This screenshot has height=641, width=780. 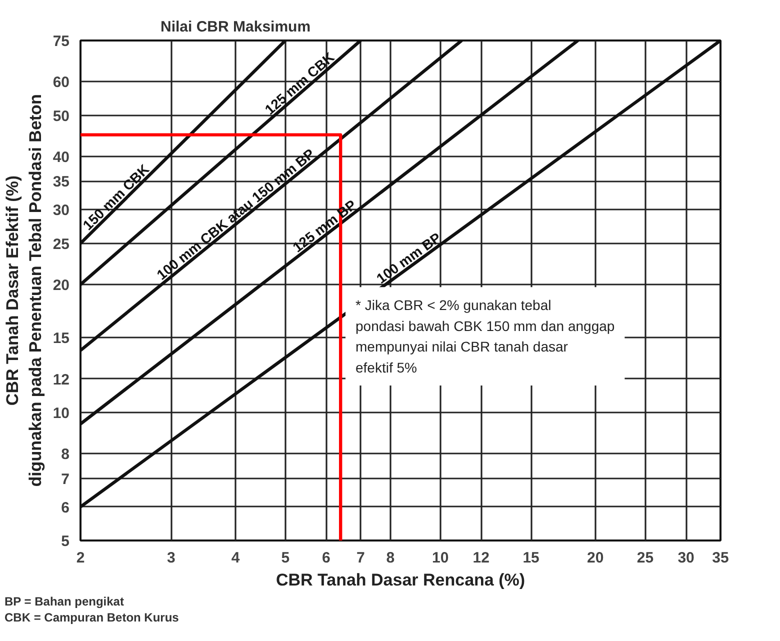 What do you see at coordinates (531, 558) in the screenshot?
I see `x-tick-label: 15` at bounding box center [531, 558].